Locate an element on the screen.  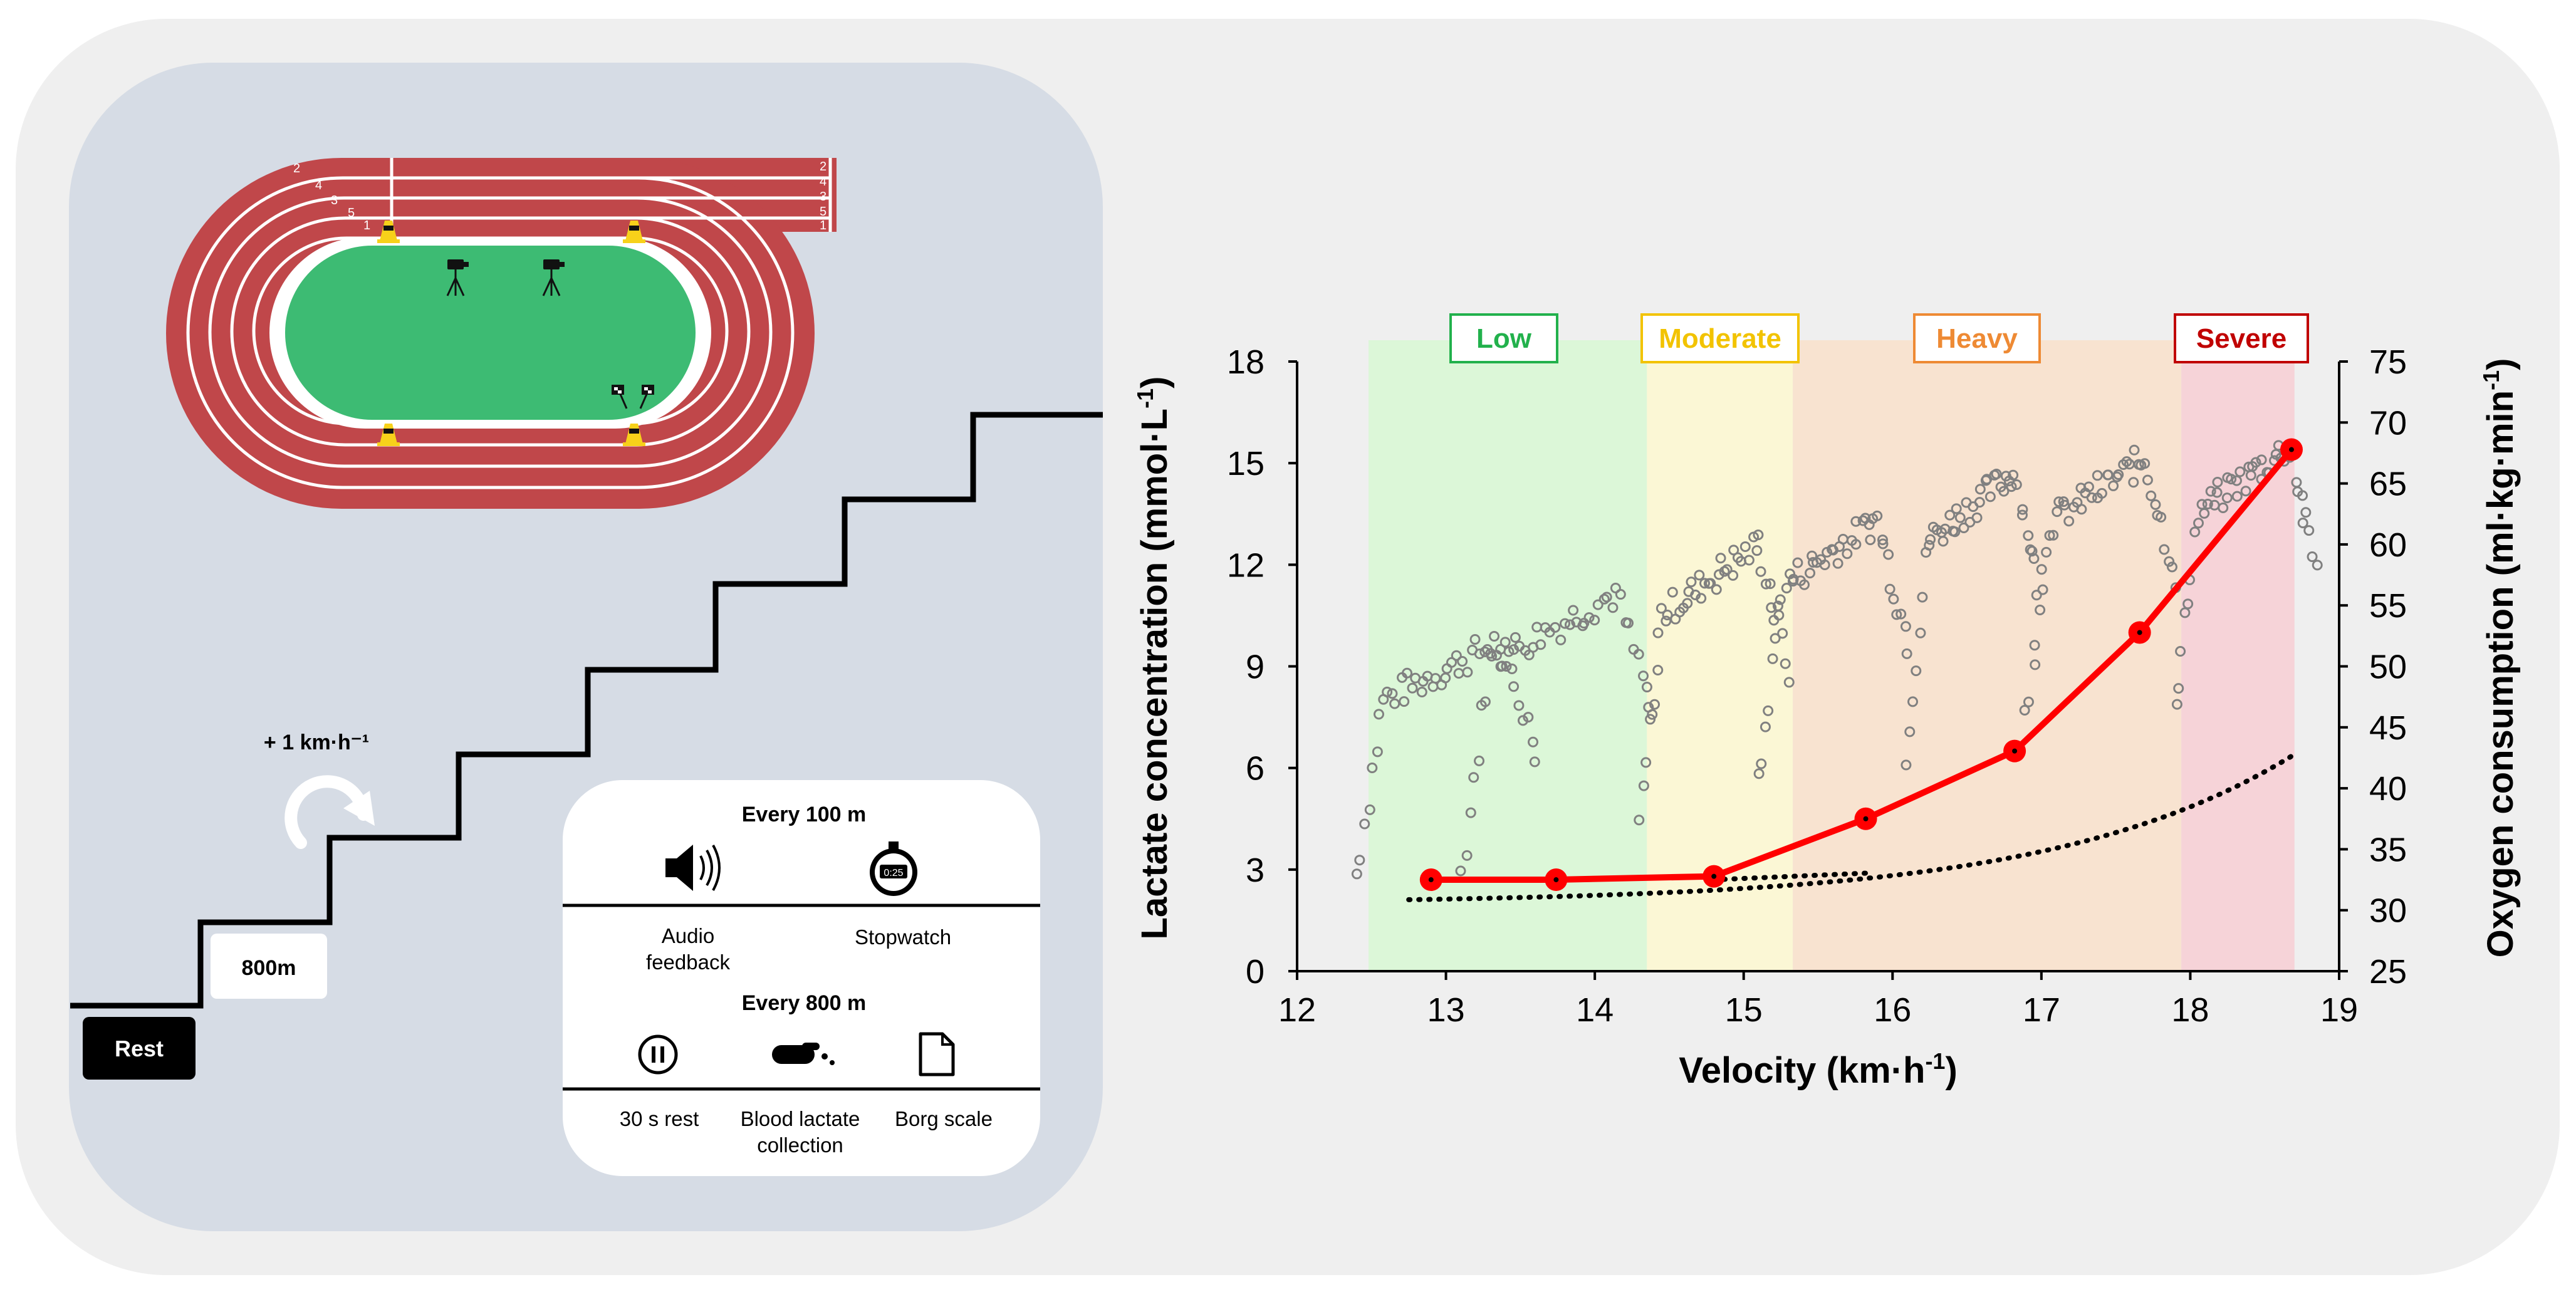
y-left-tick-label: 12 is located at coordinates (1246, 565).